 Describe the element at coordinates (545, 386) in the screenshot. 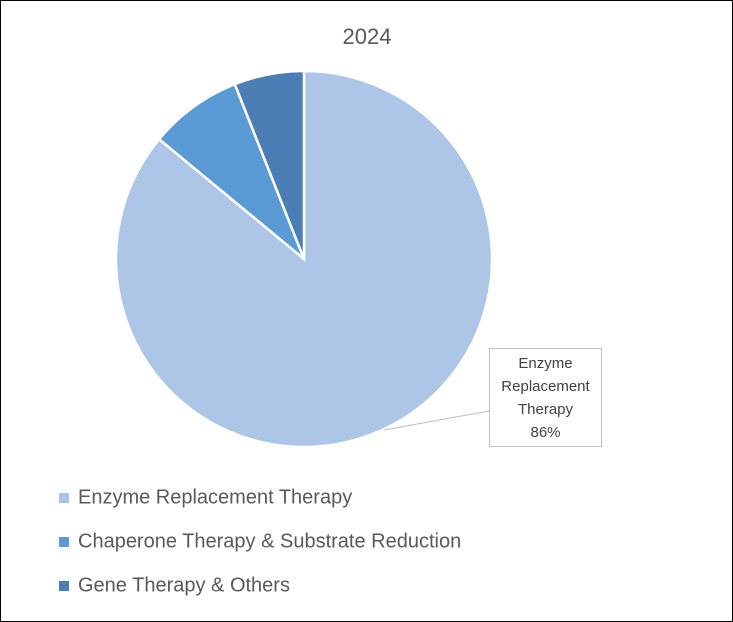

I see `data-label-name: Enzyme Replacement Therapy` at that location.